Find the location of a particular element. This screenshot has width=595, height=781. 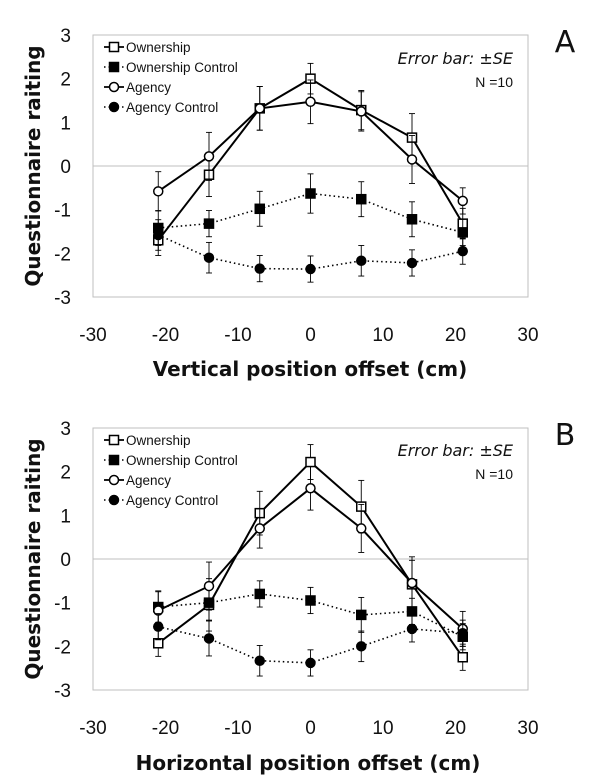

panel-a-error-note: Error bar: ±SE is located at coordinates (456, 58).